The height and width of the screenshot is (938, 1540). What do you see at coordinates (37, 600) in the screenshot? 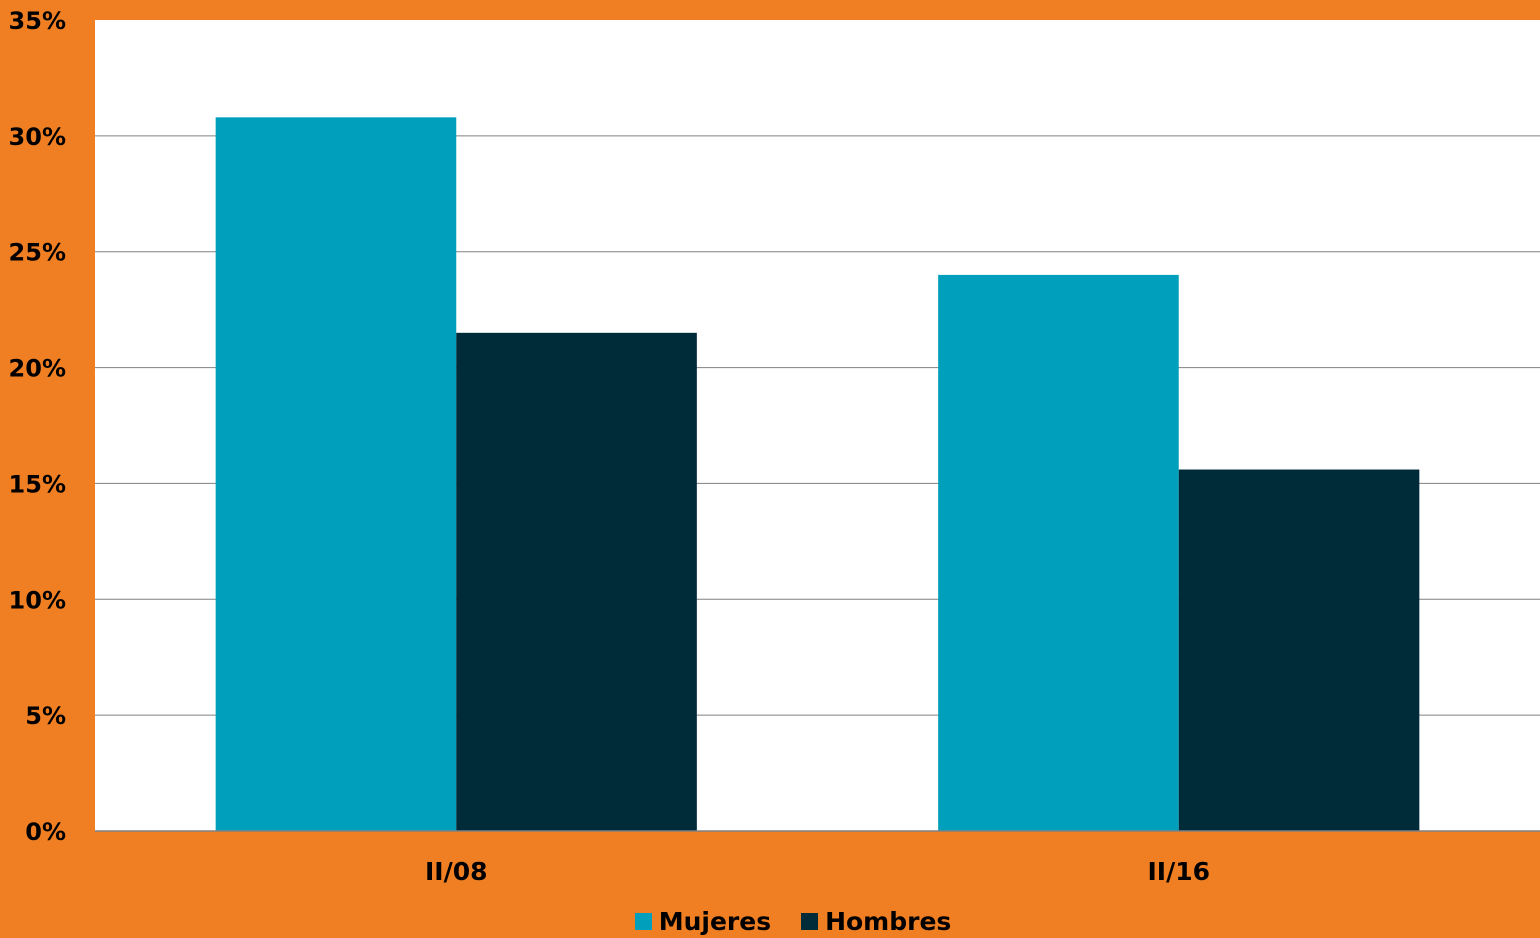
I see `y-tick-label-10: 10%` at bounding box center [37, 600].